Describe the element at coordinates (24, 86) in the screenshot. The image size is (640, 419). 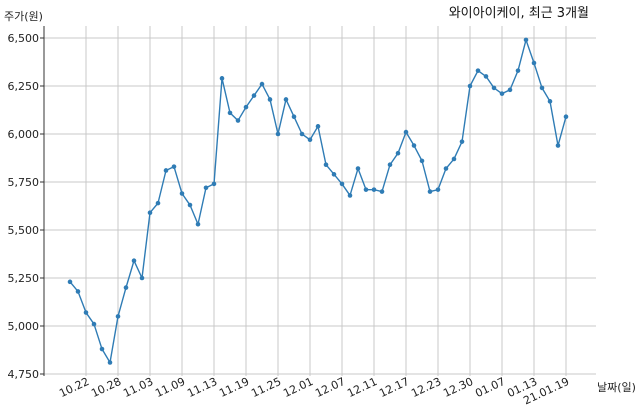
I see `y-tick-label: 6,250` at that location.